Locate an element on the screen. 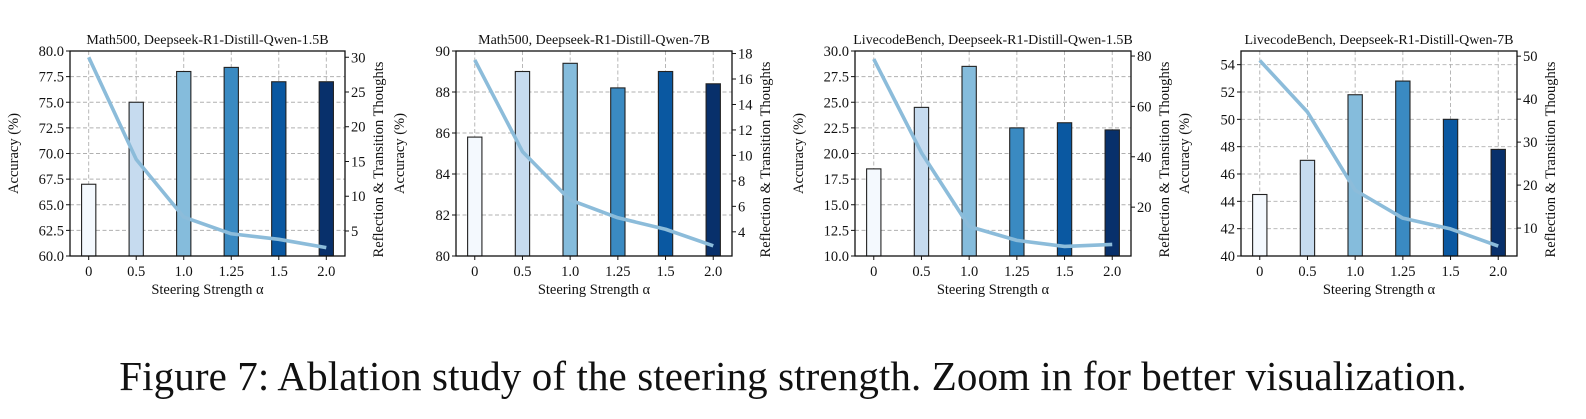  y-tick-label: 65.0 is located at coordinates (51, 206).